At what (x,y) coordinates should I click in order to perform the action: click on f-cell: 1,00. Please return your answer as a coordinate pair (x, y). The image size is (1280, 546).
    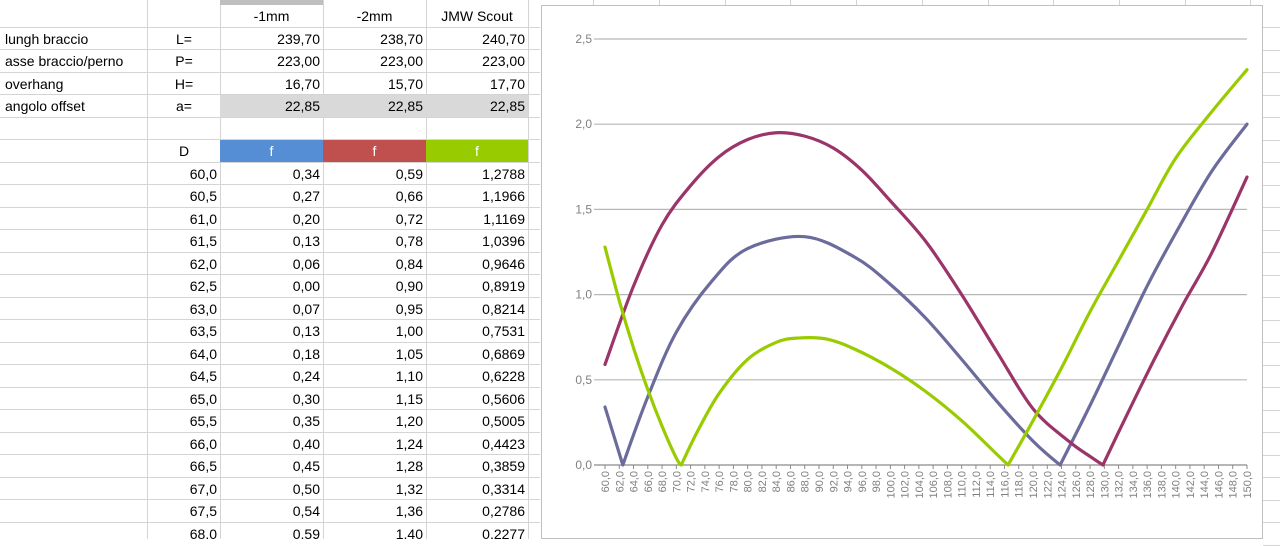
    Looking at the image, I should click on (409, 331).